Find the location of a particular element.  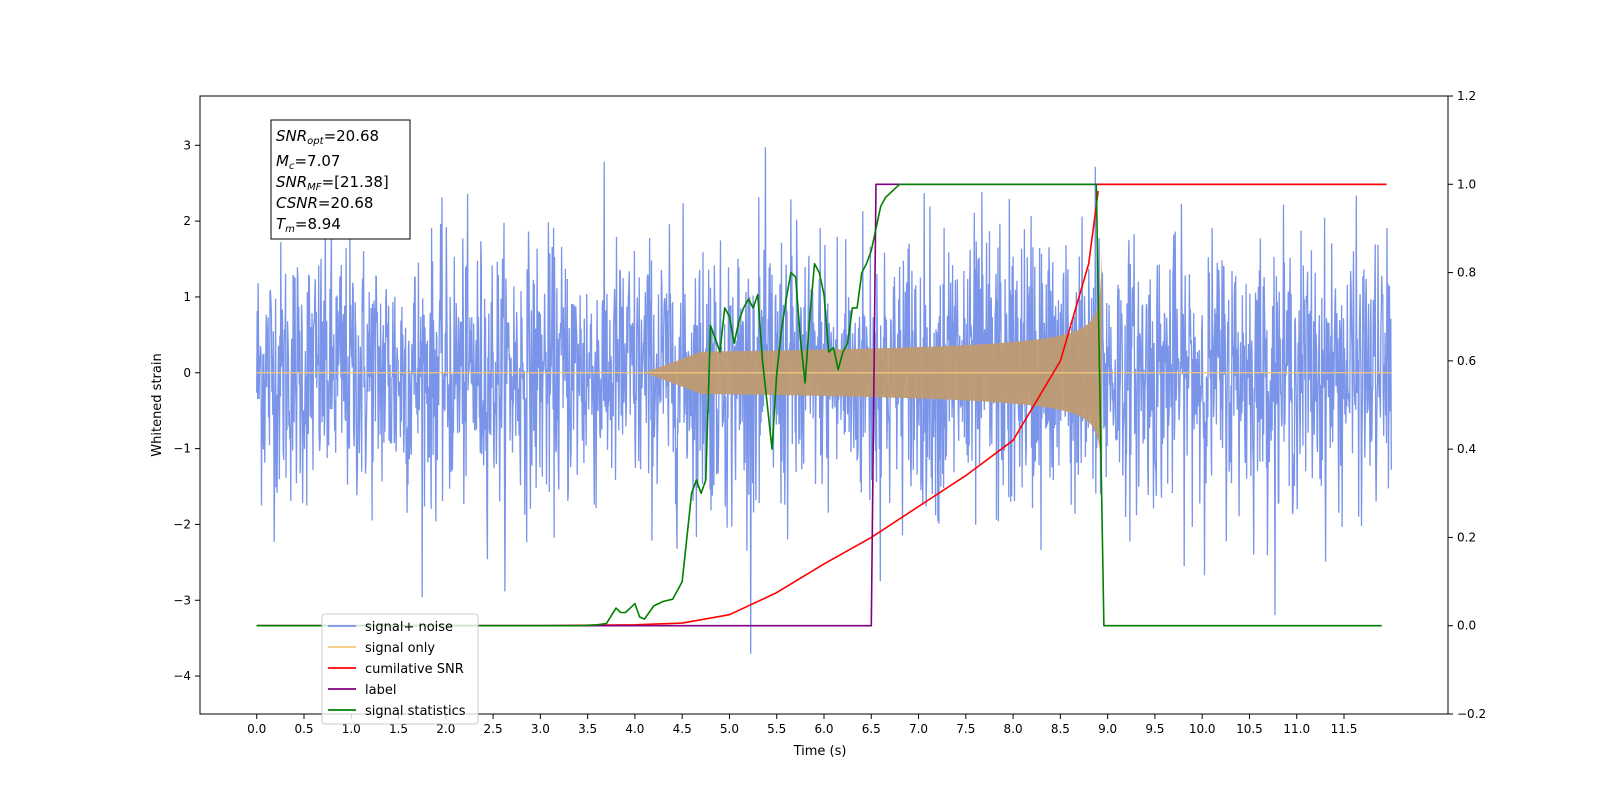

annotation-snr-opt: SNRopt=20.68 is located at coordinates (327, 137).